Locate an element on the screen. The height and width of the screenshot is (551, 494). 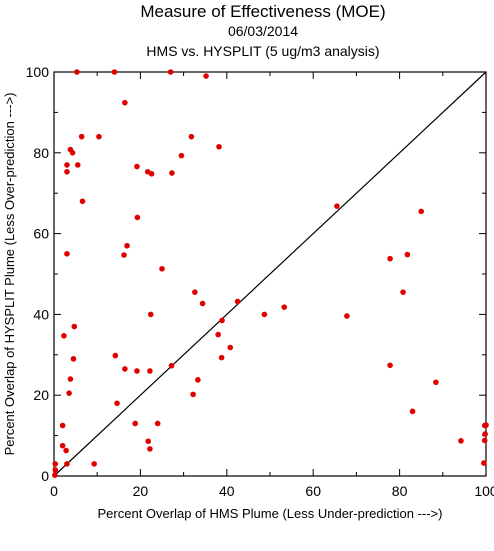
x-tick-label: 20 is located at coordinates (141, 491).